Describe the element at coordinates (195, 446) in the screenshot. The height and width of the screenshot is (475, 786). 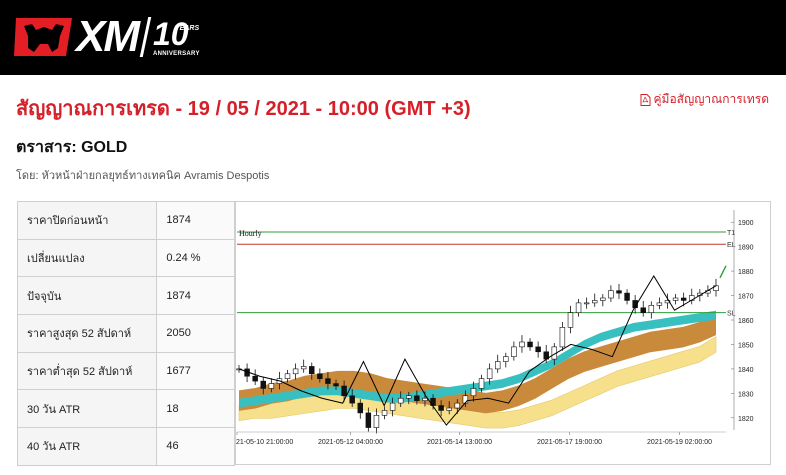
I see `stat-value: 46` at that location.